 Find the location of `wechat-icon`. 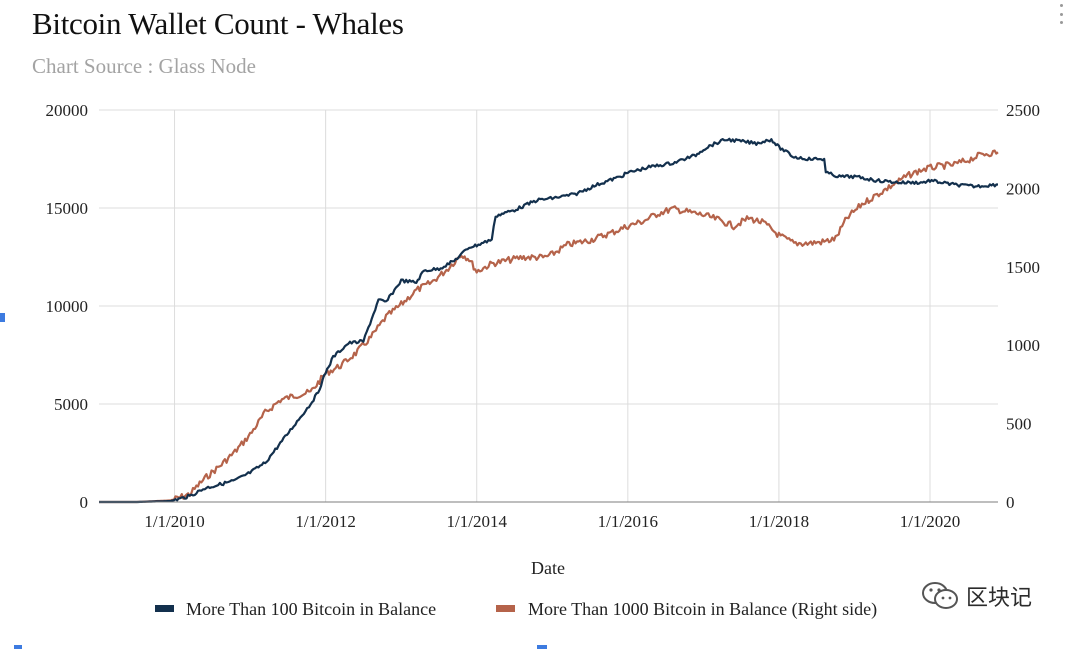

wechat-icon is located at coordinates (940, 595).